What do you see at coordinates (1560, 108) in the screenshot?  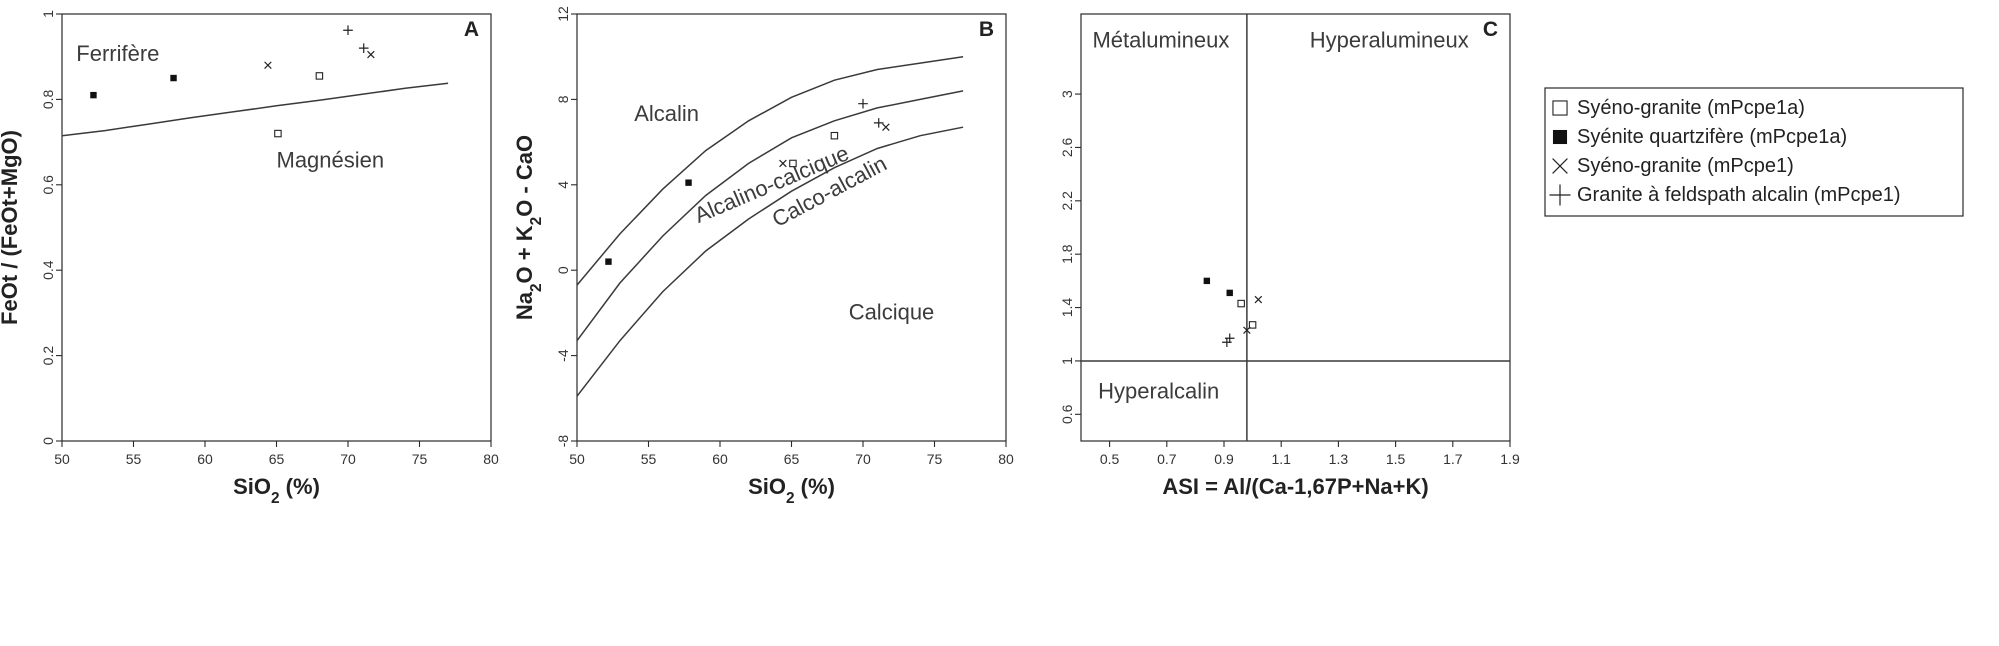 I see `legend-marker-open-square` at bounding box center [1560, 108].